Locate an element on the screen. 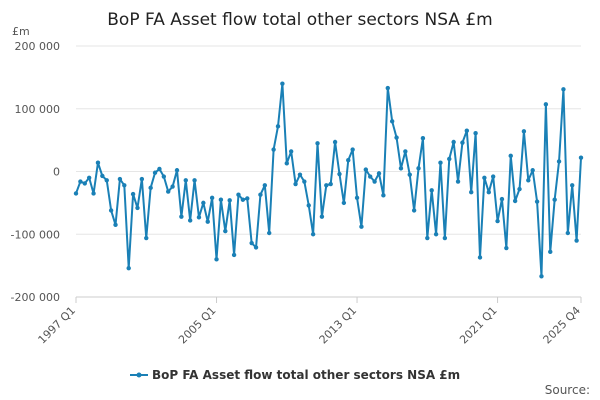  y-tick-label: 100 000 is located at coordinates (38, 109).